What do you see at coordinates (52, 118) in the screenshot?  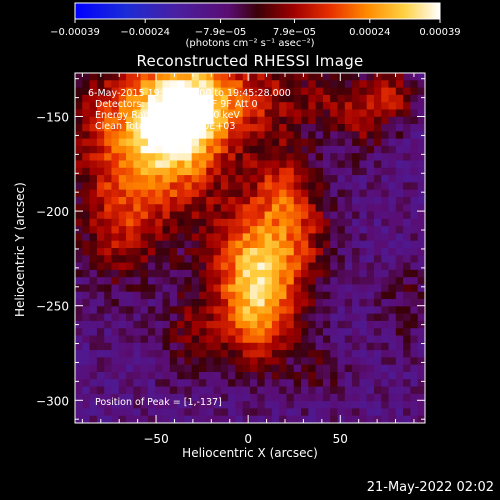 I see `y-tick-label: −150` at bounding box center [52, 118].